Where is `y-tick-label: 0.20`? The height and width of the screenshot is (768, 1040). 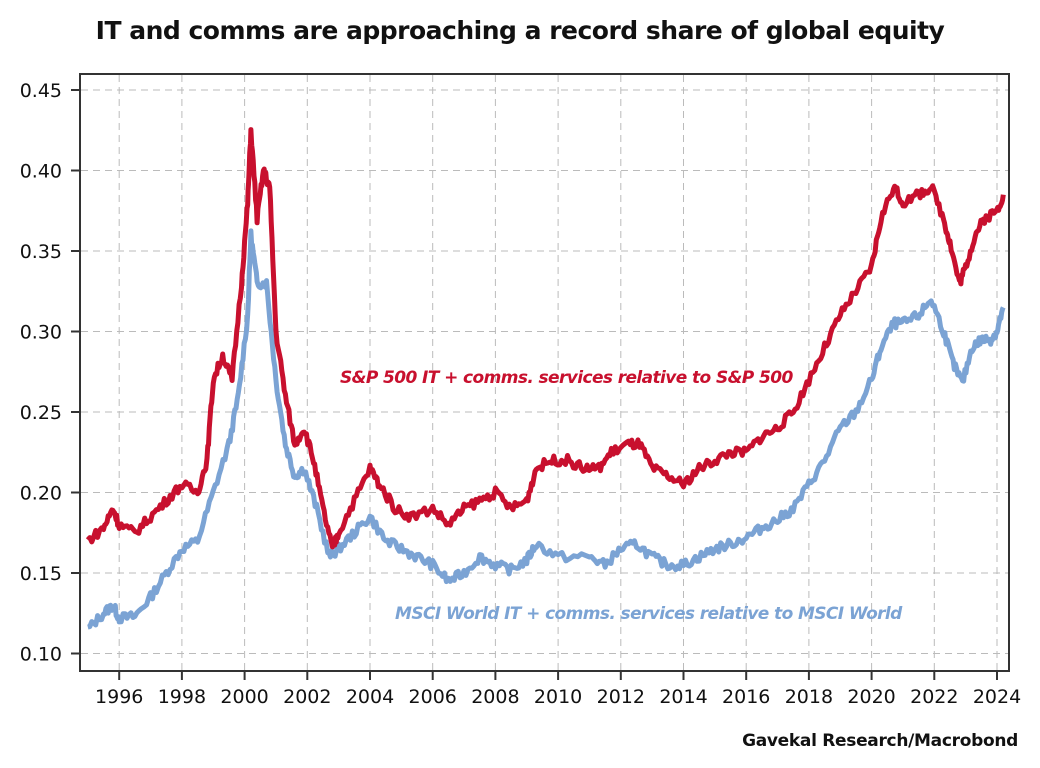 y-tick-label: 0.20 is located at coordinates (41, 494).